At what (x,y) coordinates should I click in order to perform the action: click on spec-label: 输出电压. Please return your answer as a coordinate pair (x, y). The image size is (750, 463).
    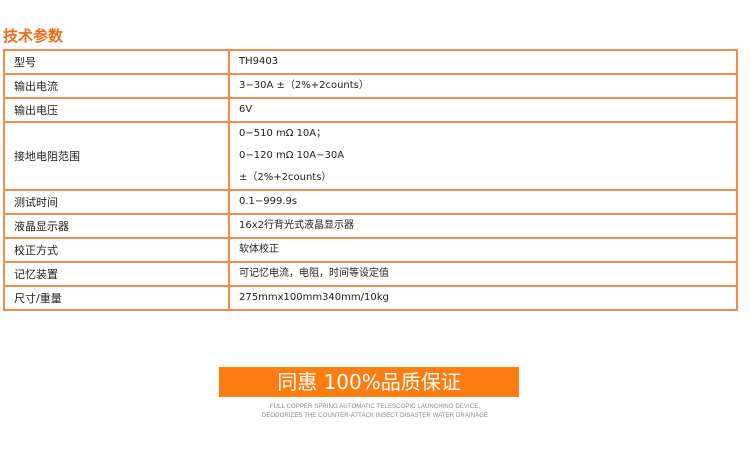
    Looking at the image, I should click on (116, 110).